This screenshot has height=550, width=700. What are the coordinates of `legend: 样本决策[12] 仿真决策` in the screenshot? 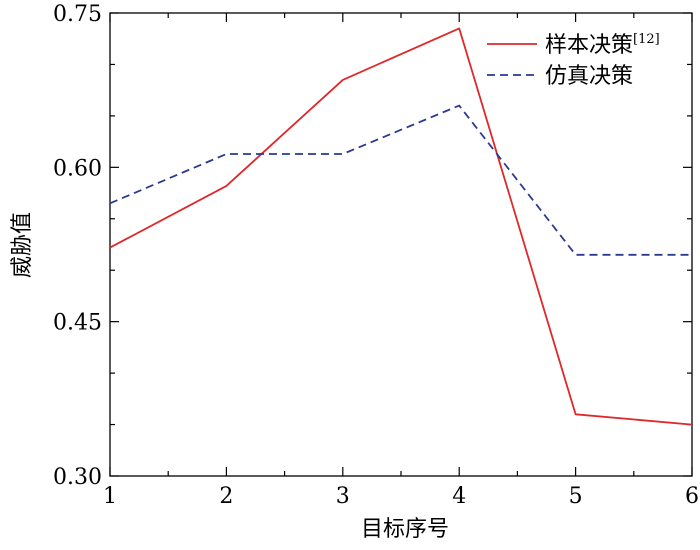 It's located at (573, 60).